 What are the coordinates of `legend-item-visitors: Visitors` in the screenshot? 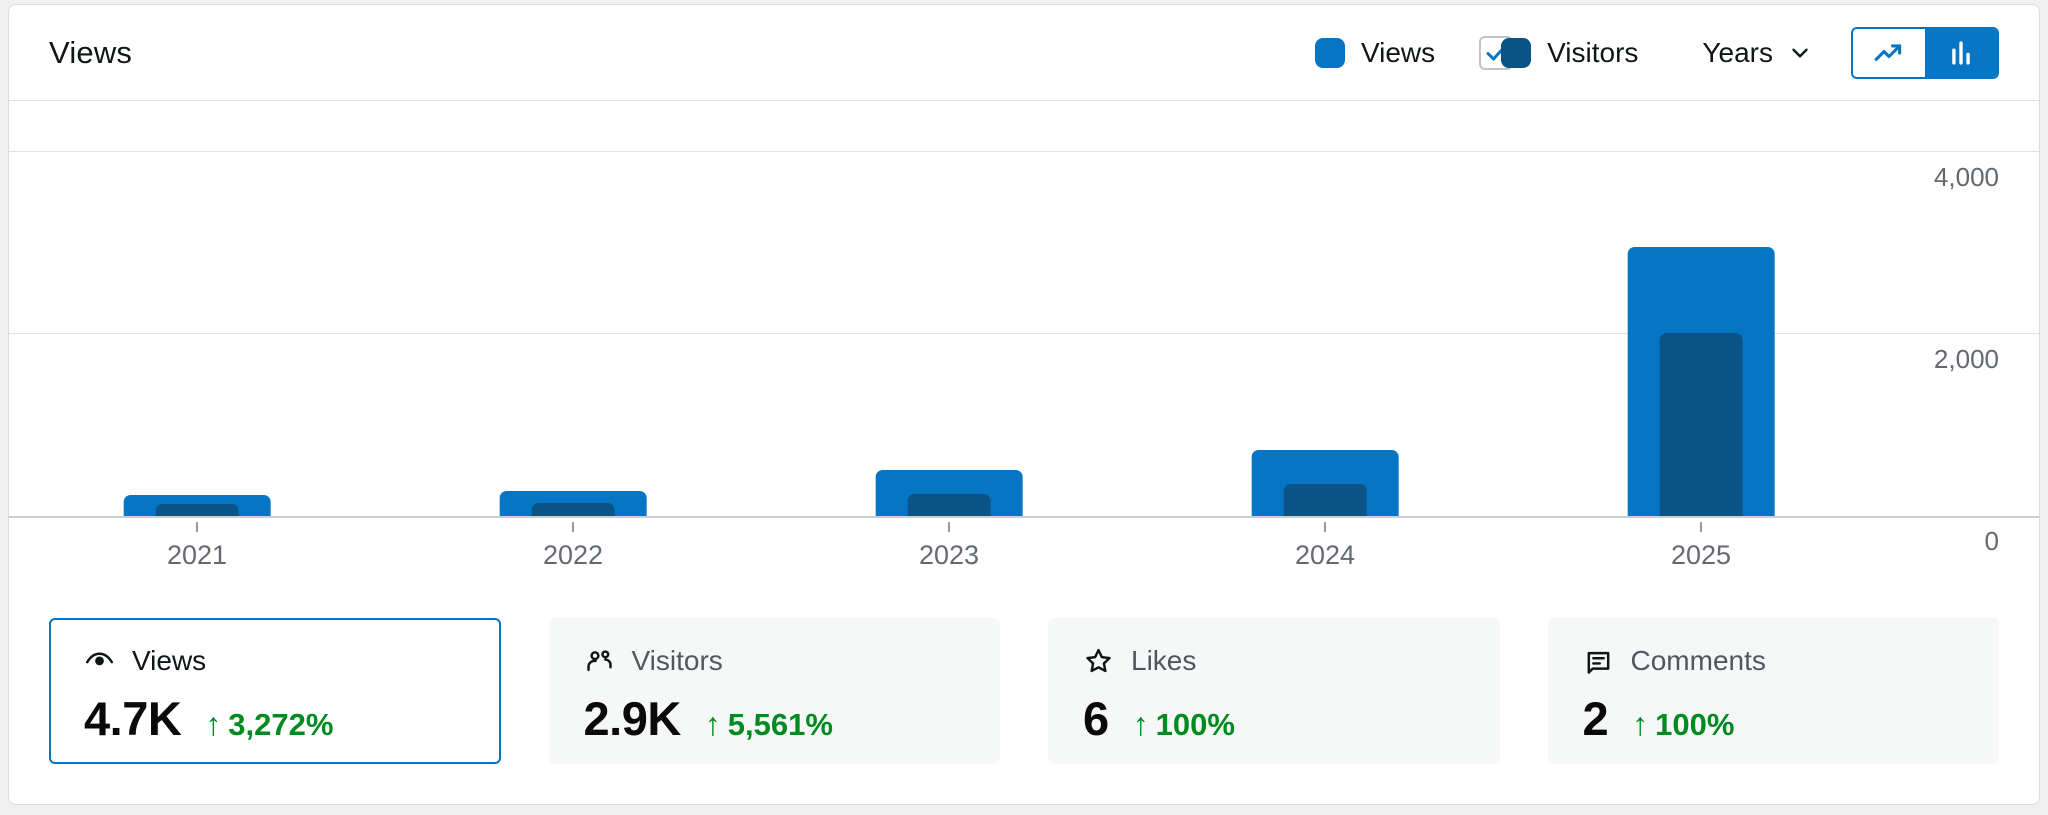 It's located at (1559, 52).